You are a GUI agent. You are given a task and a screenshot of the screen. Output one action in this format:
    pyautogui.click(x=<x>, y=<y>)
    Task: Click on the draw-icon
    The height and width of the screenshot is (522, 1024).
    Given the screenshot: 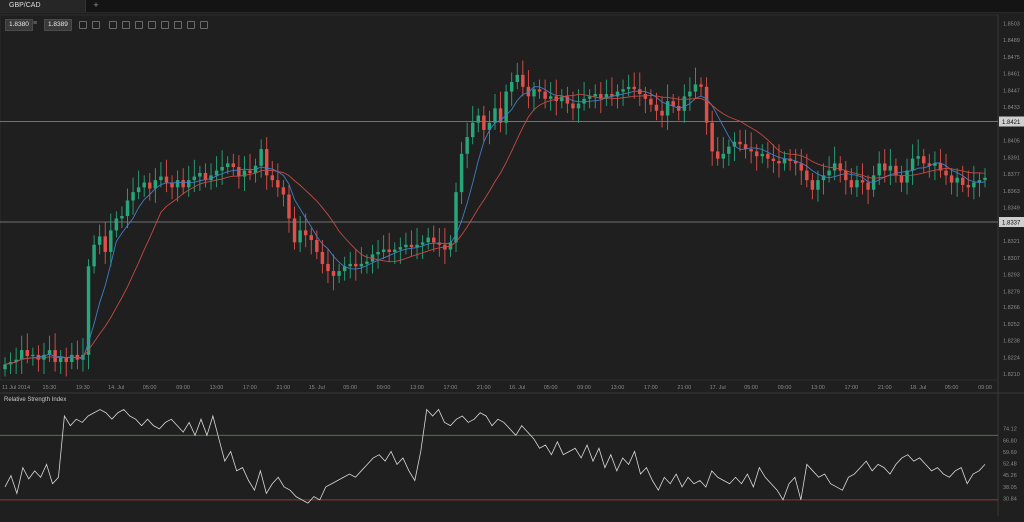 What is the action you would take?
    pyautogui.click(x=204, y=25)
    